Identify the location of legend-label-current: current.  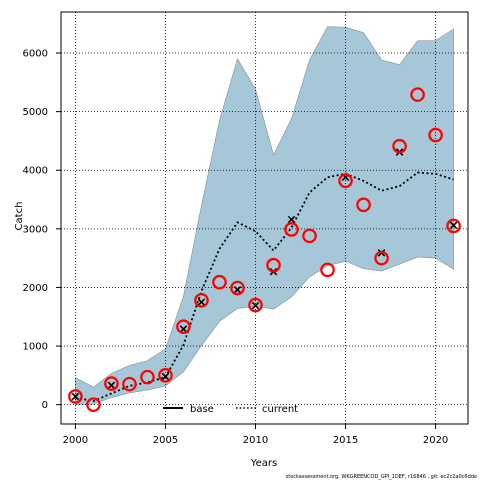
(280, 409).